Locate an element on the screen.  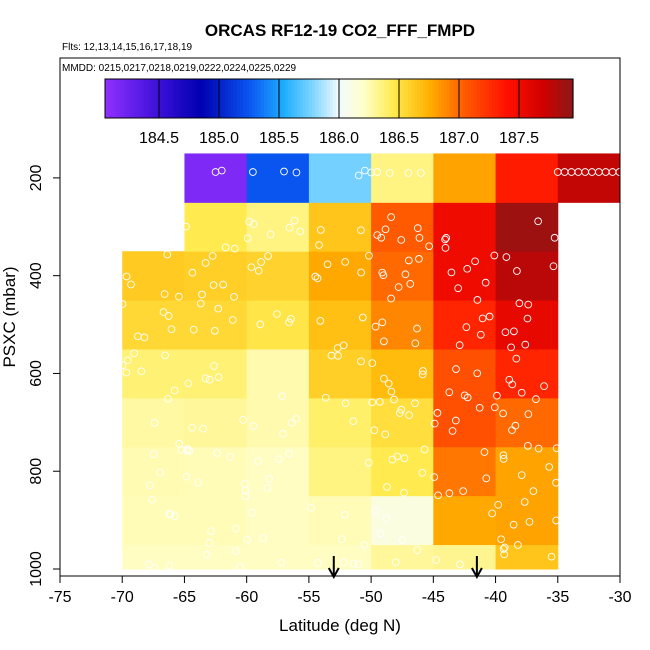
colorbar-tick-label: 186.5 is located at coordinates (399, 138).